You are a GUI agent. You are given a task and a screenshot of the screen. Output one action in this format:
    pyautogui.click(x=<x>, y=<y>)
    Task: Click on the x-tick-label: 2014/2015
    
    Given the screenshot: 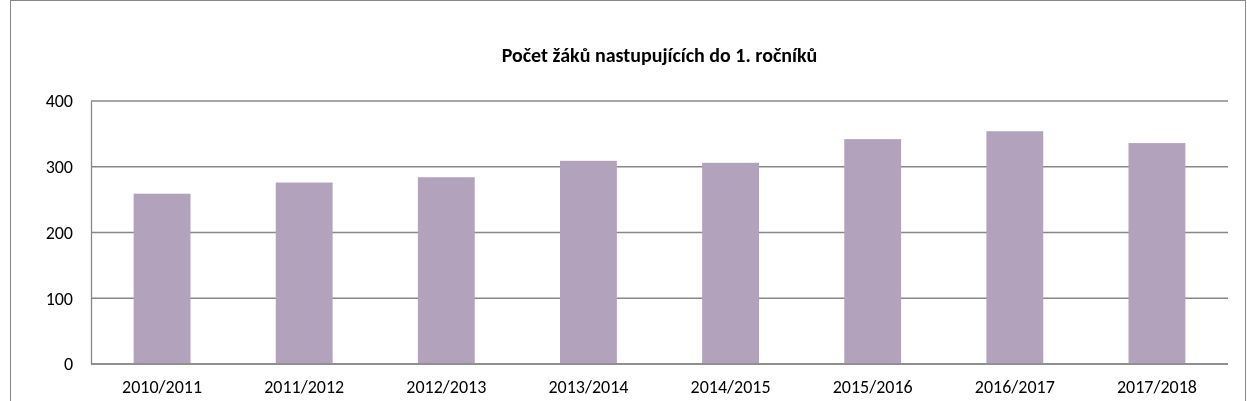 What is the action you would take?
    pyautogui.click(x=730, y=386)
    